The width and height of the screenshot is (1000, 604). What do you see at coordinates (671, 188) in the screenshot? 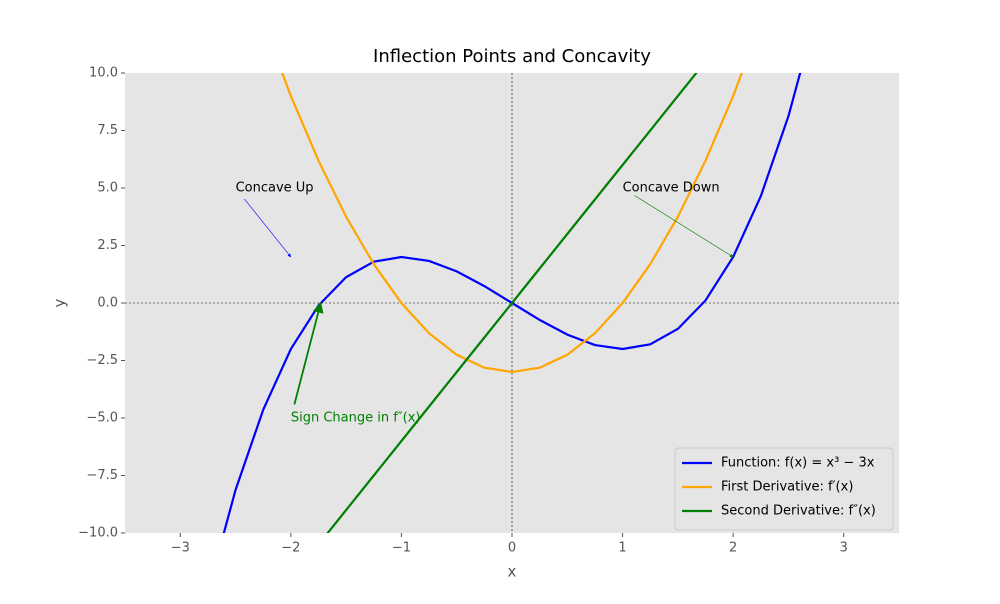
I see `annotation-text: Concave Down` at bounding box center [671, 188].